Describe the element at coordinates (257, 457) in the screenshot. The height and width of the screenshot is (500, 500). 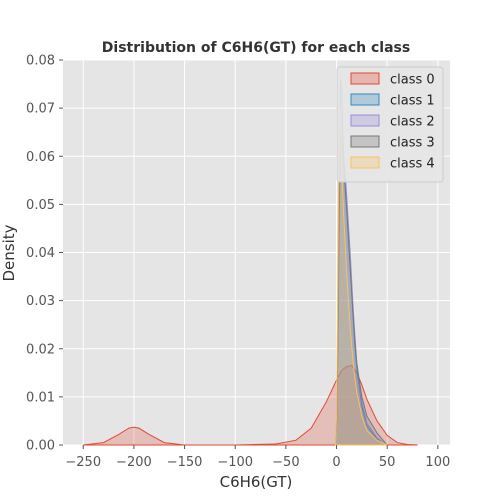
I see `x-axis: −250 −200 −150 −100 −50 0 50 100` at that location.